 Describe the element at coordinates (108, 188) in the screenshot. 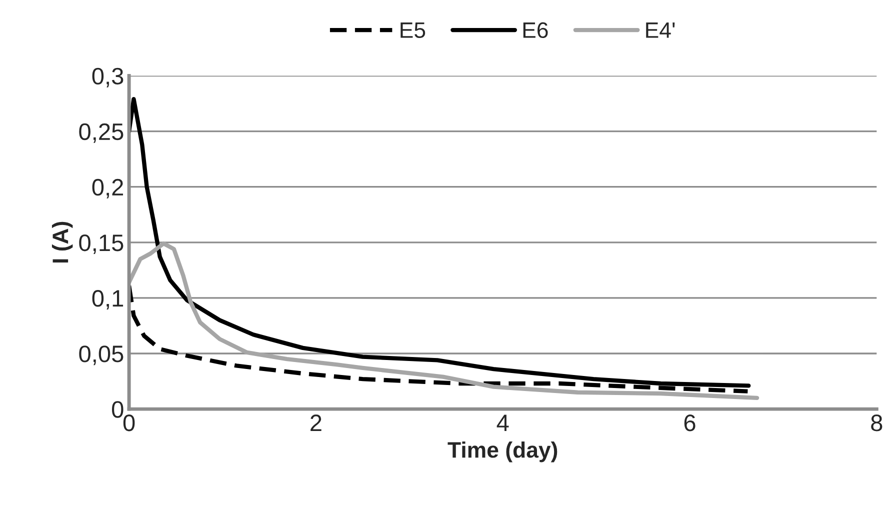

I see `y-tick-label: 0,2` at that location.